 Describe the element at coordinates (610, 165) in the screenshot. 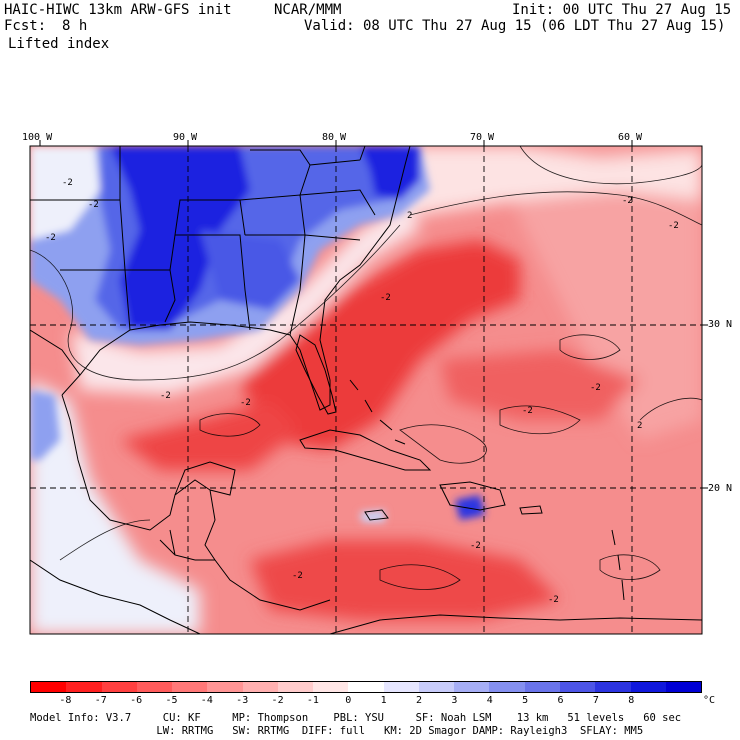

I see `contour-line-neg2-c` at that location.